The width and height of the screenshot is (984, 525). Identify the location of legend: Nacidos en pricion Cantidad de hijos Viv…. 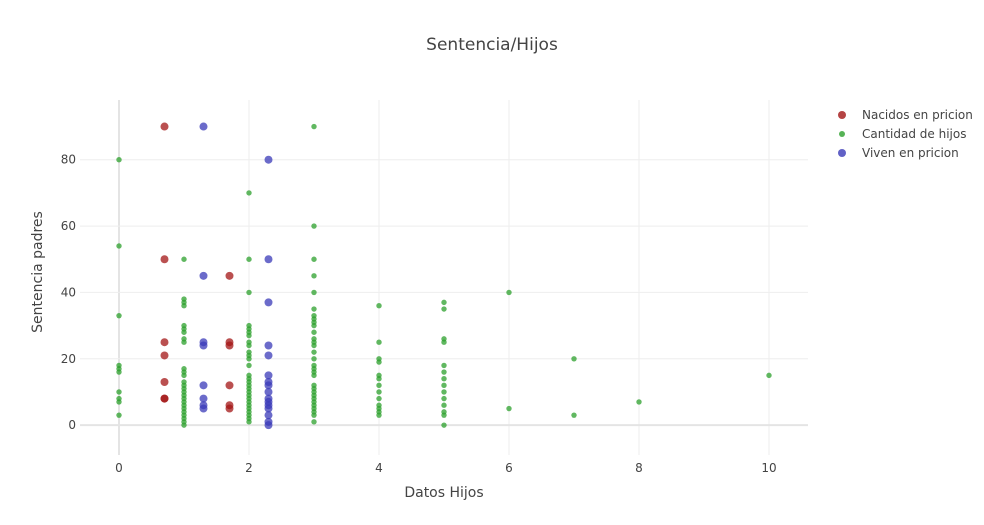
(905, 134).